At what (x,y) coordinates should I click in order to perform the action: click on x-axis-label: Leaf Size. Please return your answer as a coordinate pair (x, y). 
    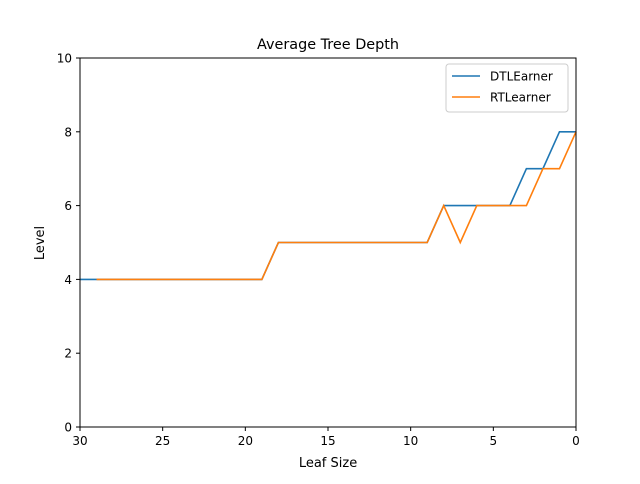
    Looking at the image, I should click on (328, 463).